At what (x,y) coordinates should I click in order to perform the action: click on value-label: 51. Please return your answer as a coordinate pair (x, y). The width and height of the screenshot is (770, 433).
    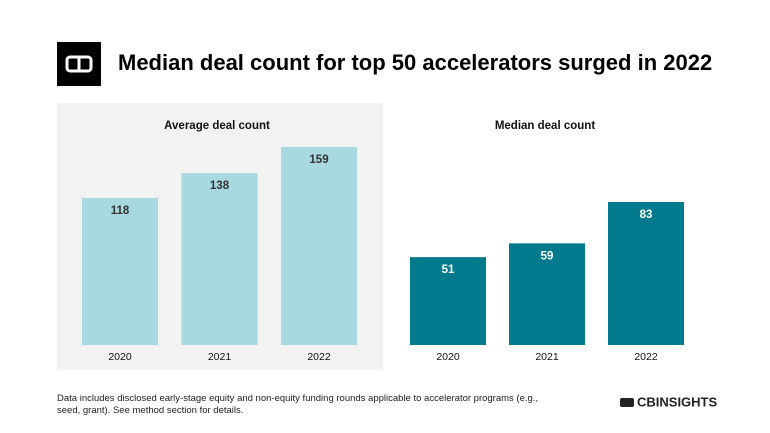
    Looking at the image, I should click on (448, 270).